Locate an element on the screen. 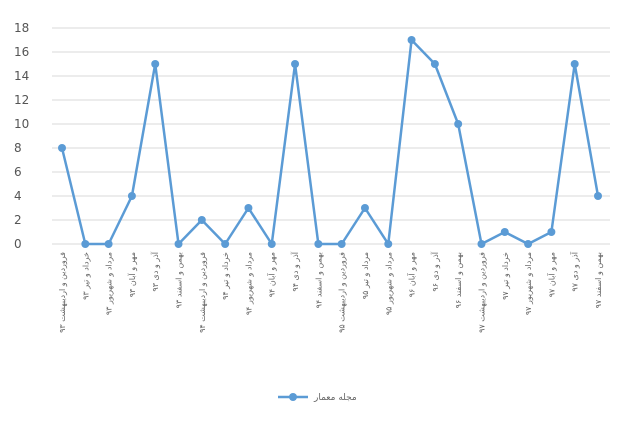 The image size is (622, 423). y-axis-ticks: 0 2 4 6 8 10 12 14 16 18 is located at coordinates (21, 136).